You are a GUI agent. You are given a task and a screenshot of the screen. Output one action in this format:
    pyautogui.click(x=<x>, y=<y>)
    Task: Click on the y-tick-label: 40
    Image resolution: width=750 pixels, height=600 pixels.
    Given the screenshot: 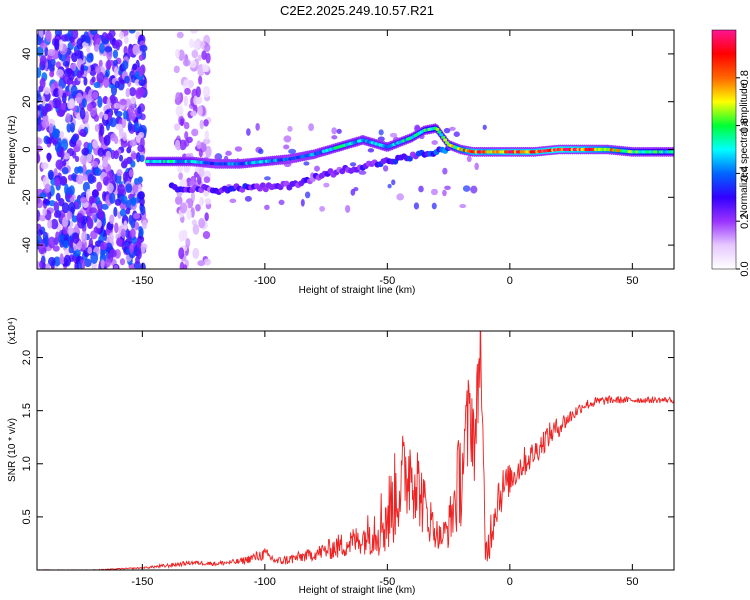 What is the action you would take?
    pyautogui.click(x=27, y=54)
    